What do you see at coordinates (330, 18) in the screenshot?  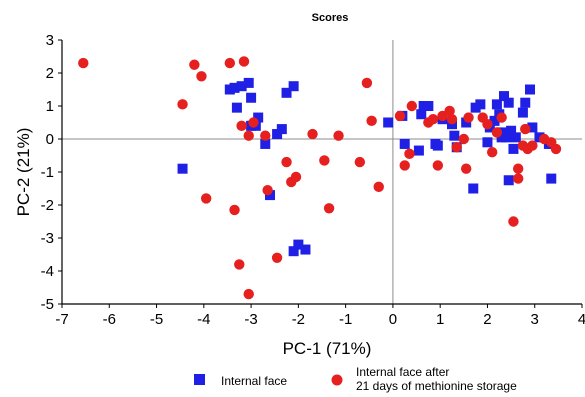 I see `chart-title: Scores` at bounding box center [330, 18].